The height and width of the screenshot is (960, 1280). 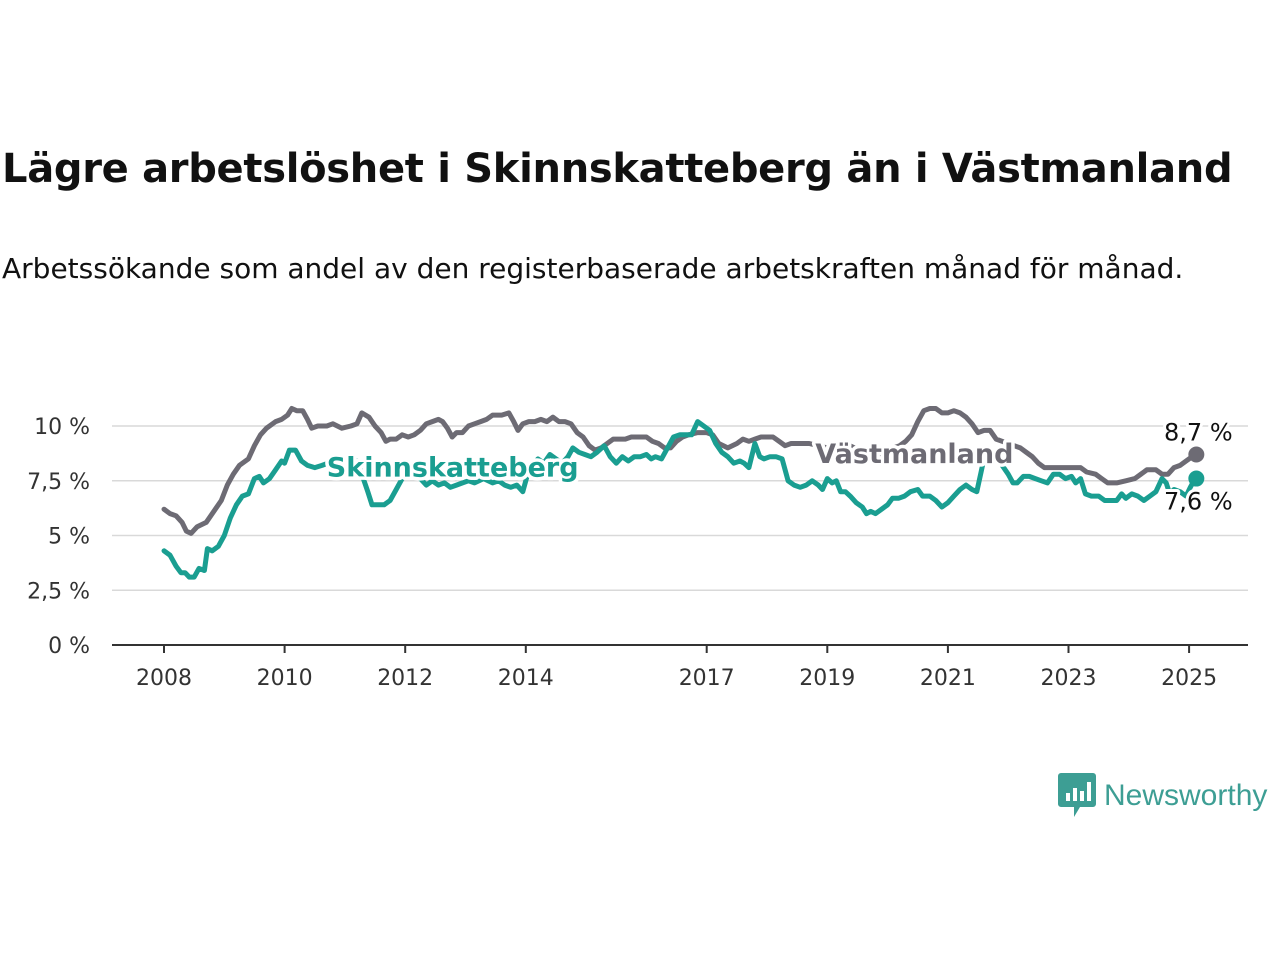 What do you see at coordinates (526, 678) in the screenshot?
I see `x-tick-label: 2014` at bounding box center [526, 678].